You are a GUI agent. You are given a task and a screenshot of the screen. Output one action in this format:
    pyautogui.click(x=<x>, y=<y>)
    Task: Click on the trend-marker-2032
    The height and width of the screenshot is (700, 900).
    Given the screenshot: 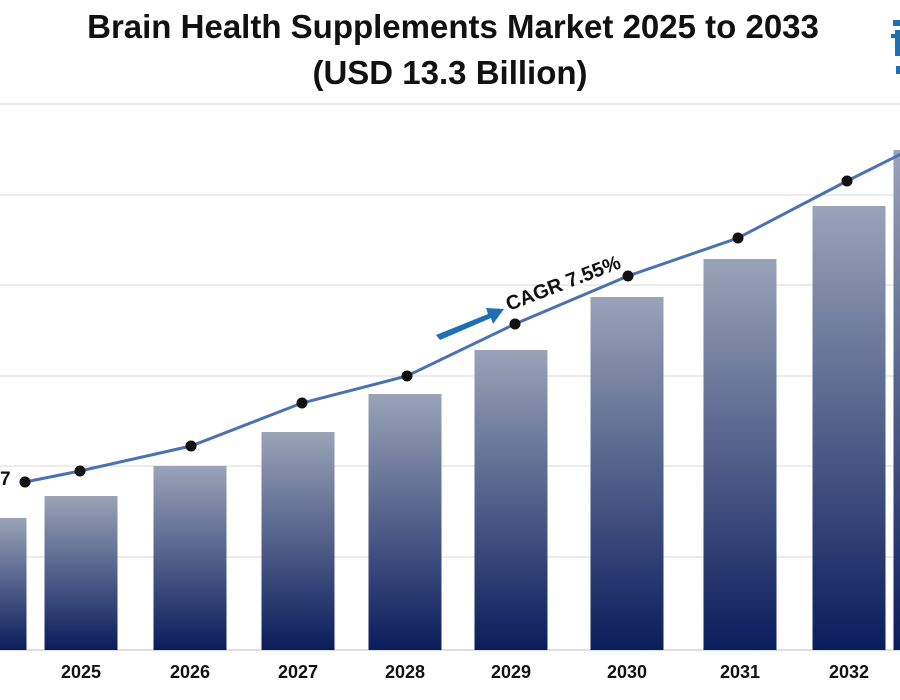 What is the action you would take?
    pyautogui.click(x=847, y=181)
    